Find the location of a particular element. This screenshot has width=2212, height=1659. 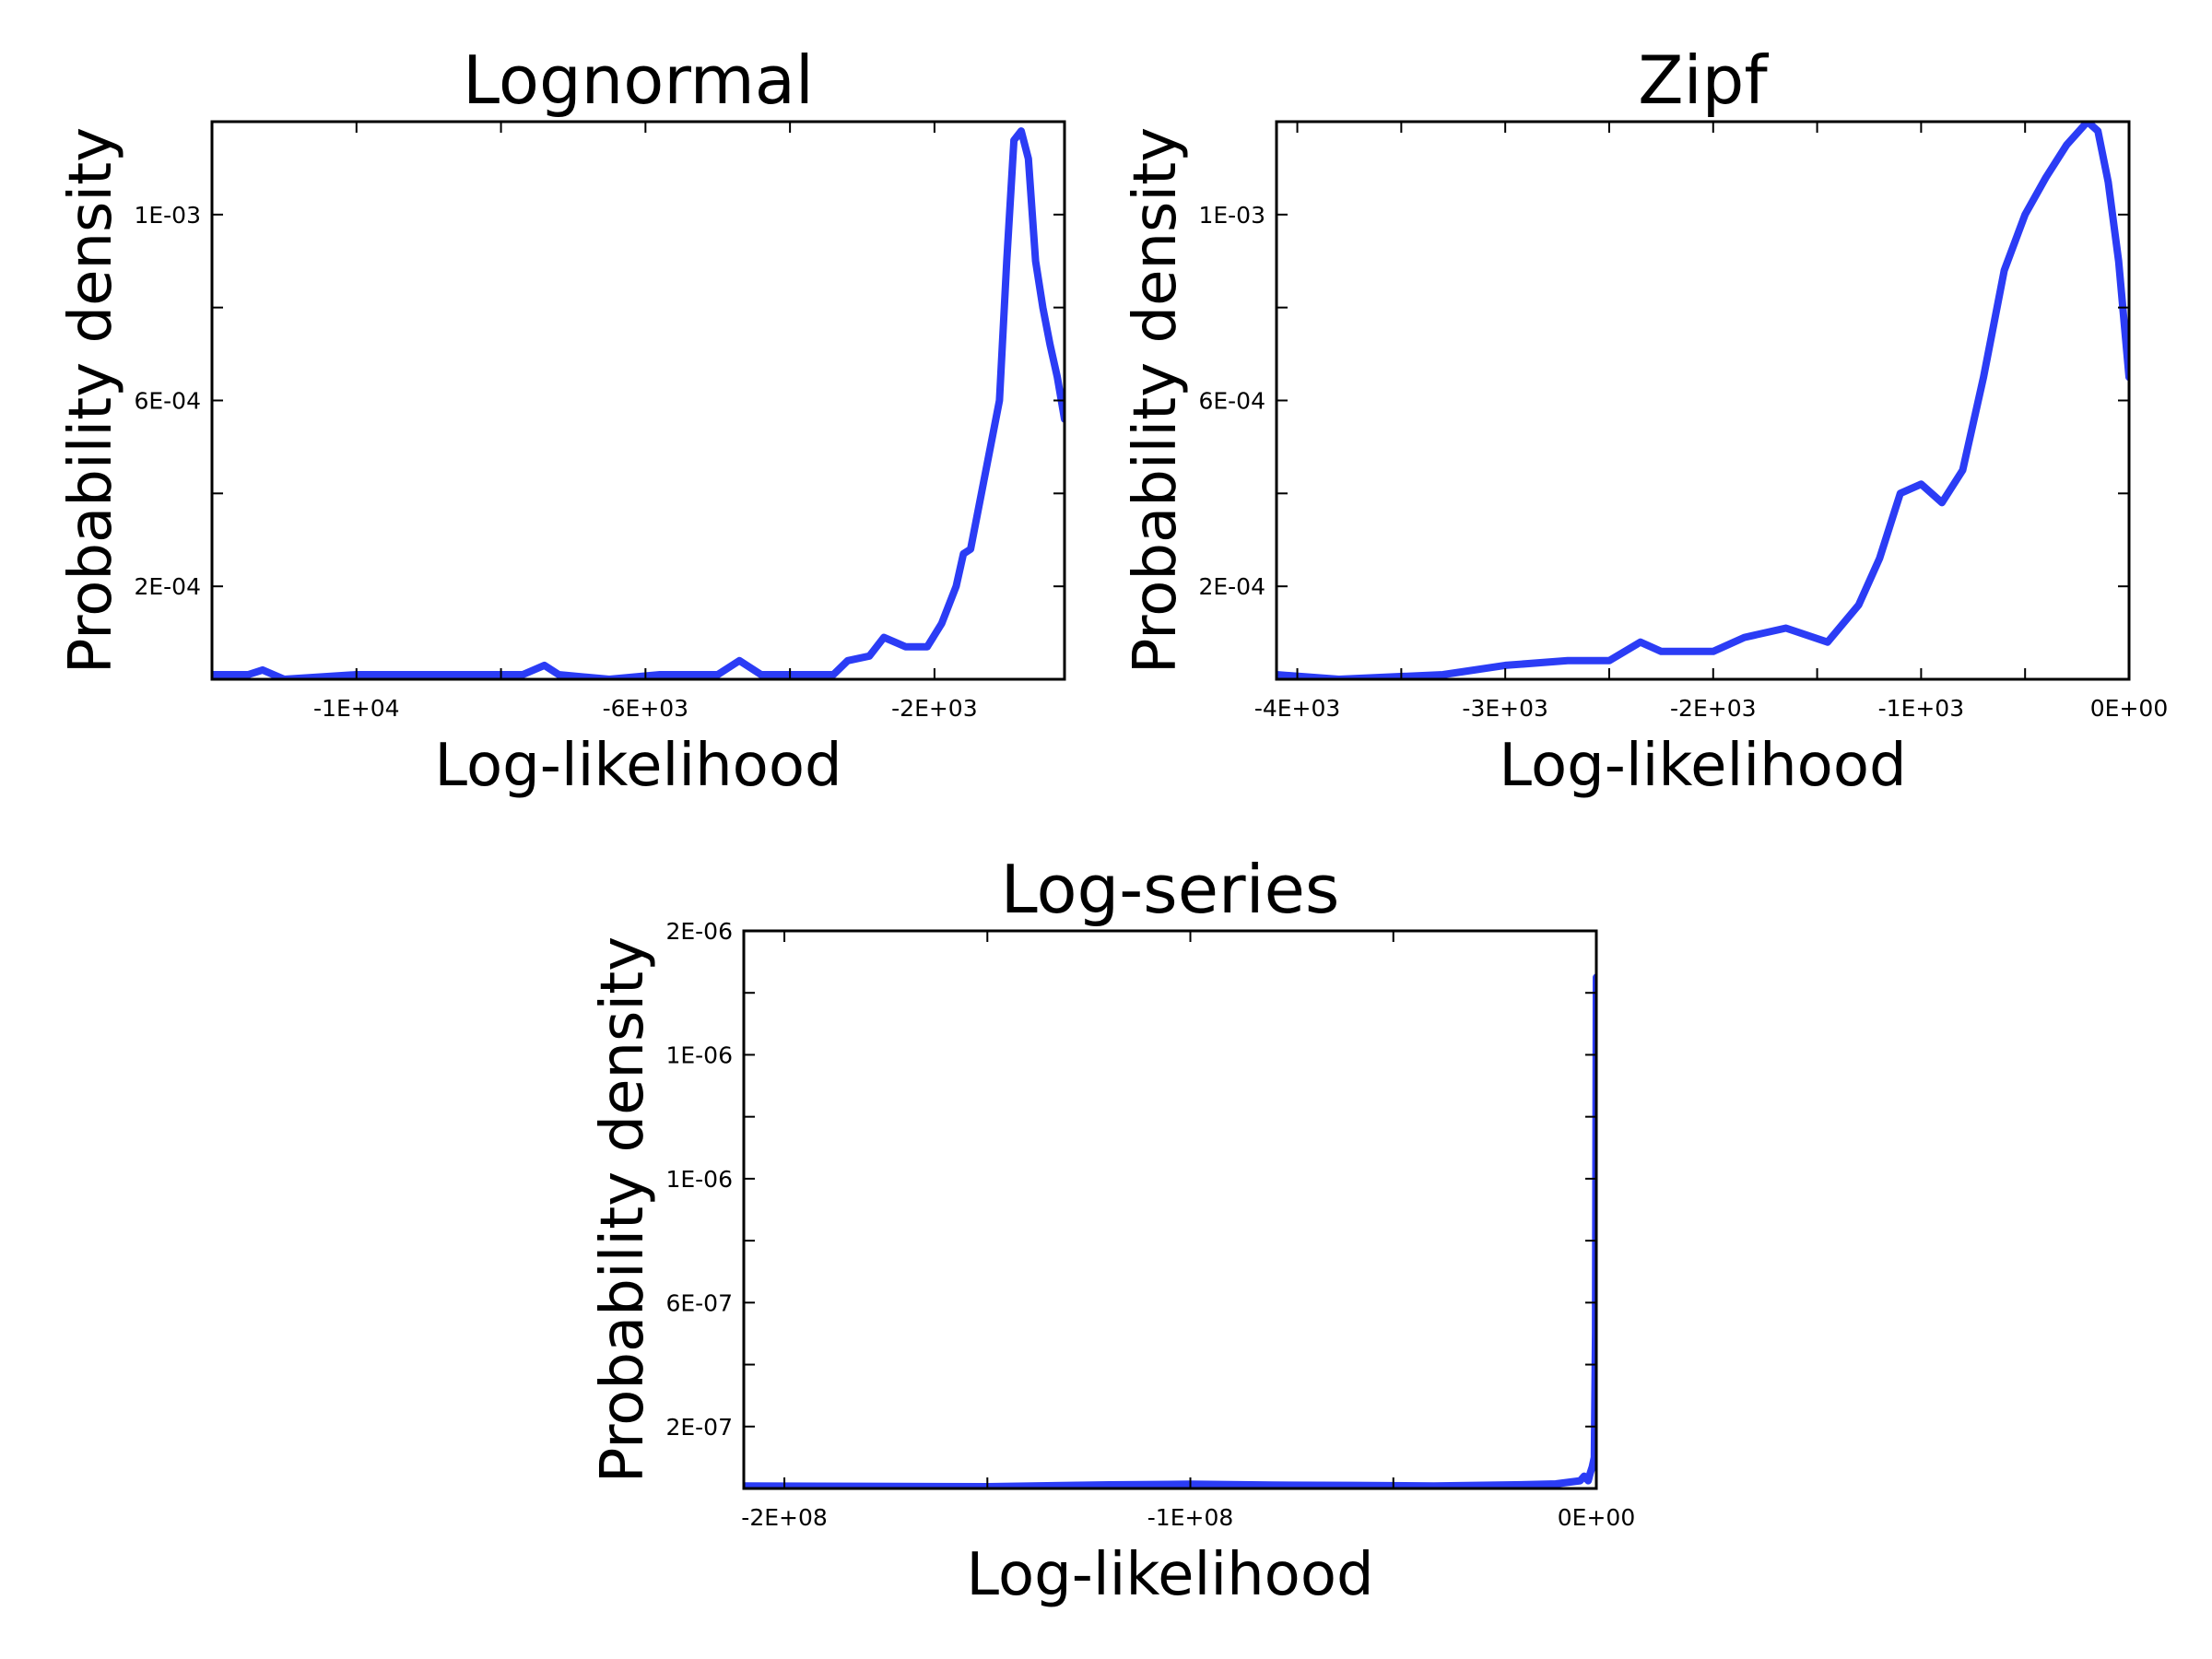

y-tick-label: 6E-07 is located at coordinates (699, 1302).